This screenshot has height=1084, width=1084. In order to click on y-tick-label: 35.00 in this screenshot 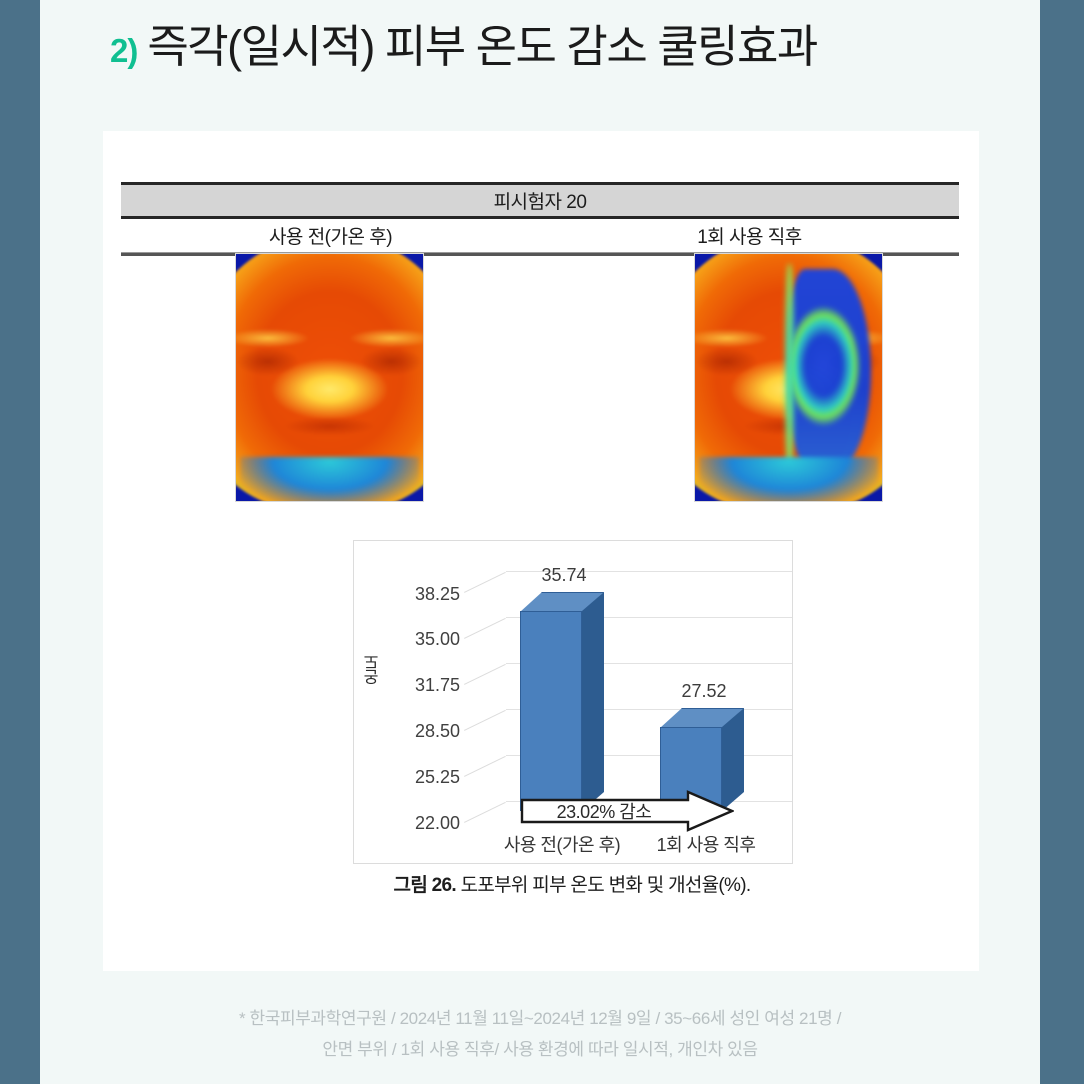, I will do `click(437, 639)`.